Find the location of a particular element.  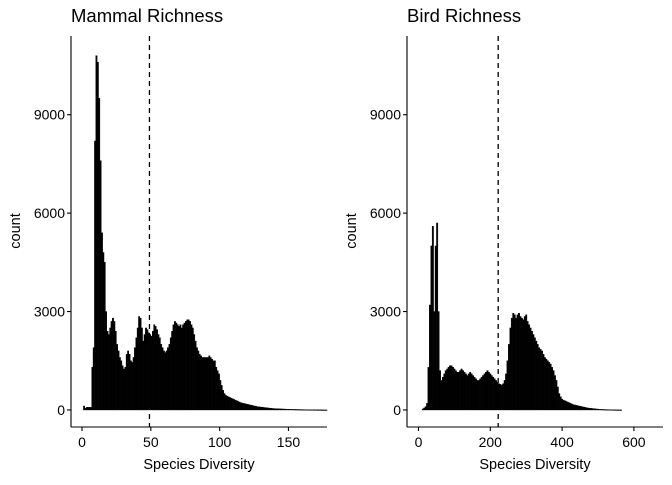

x-tick-label: 150 is located at coordinates (289, 442).